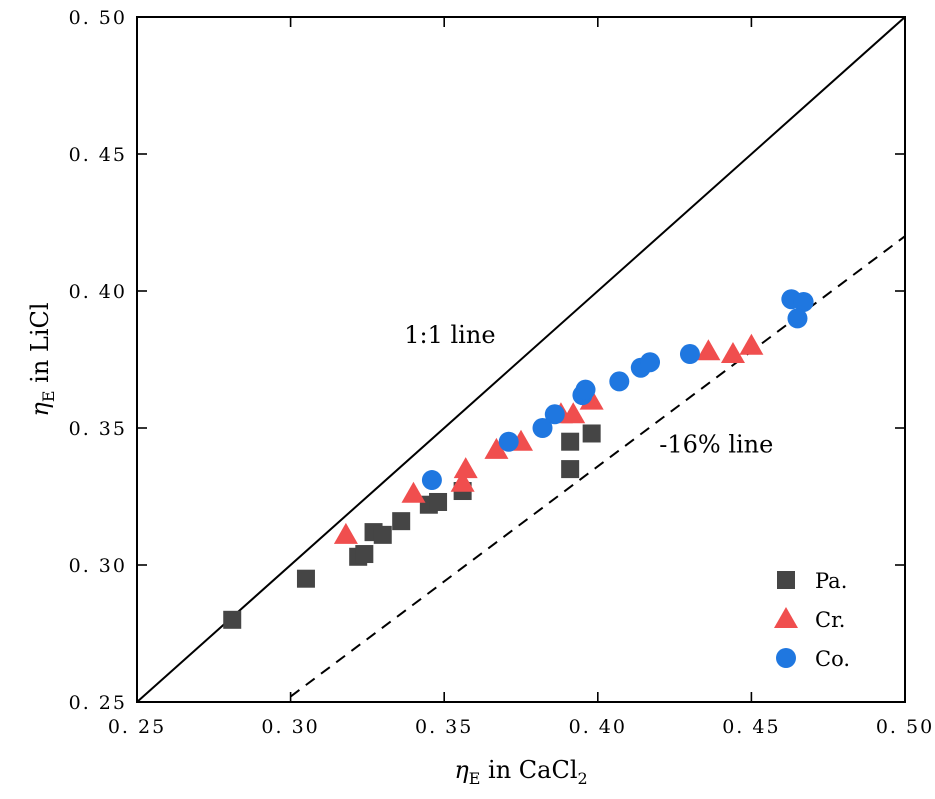 This screenshot has height=799, width=935. Describe the element at coordinates (98, 155) in the screenshot. I see `y-tick-label: 0. 45` at that location.